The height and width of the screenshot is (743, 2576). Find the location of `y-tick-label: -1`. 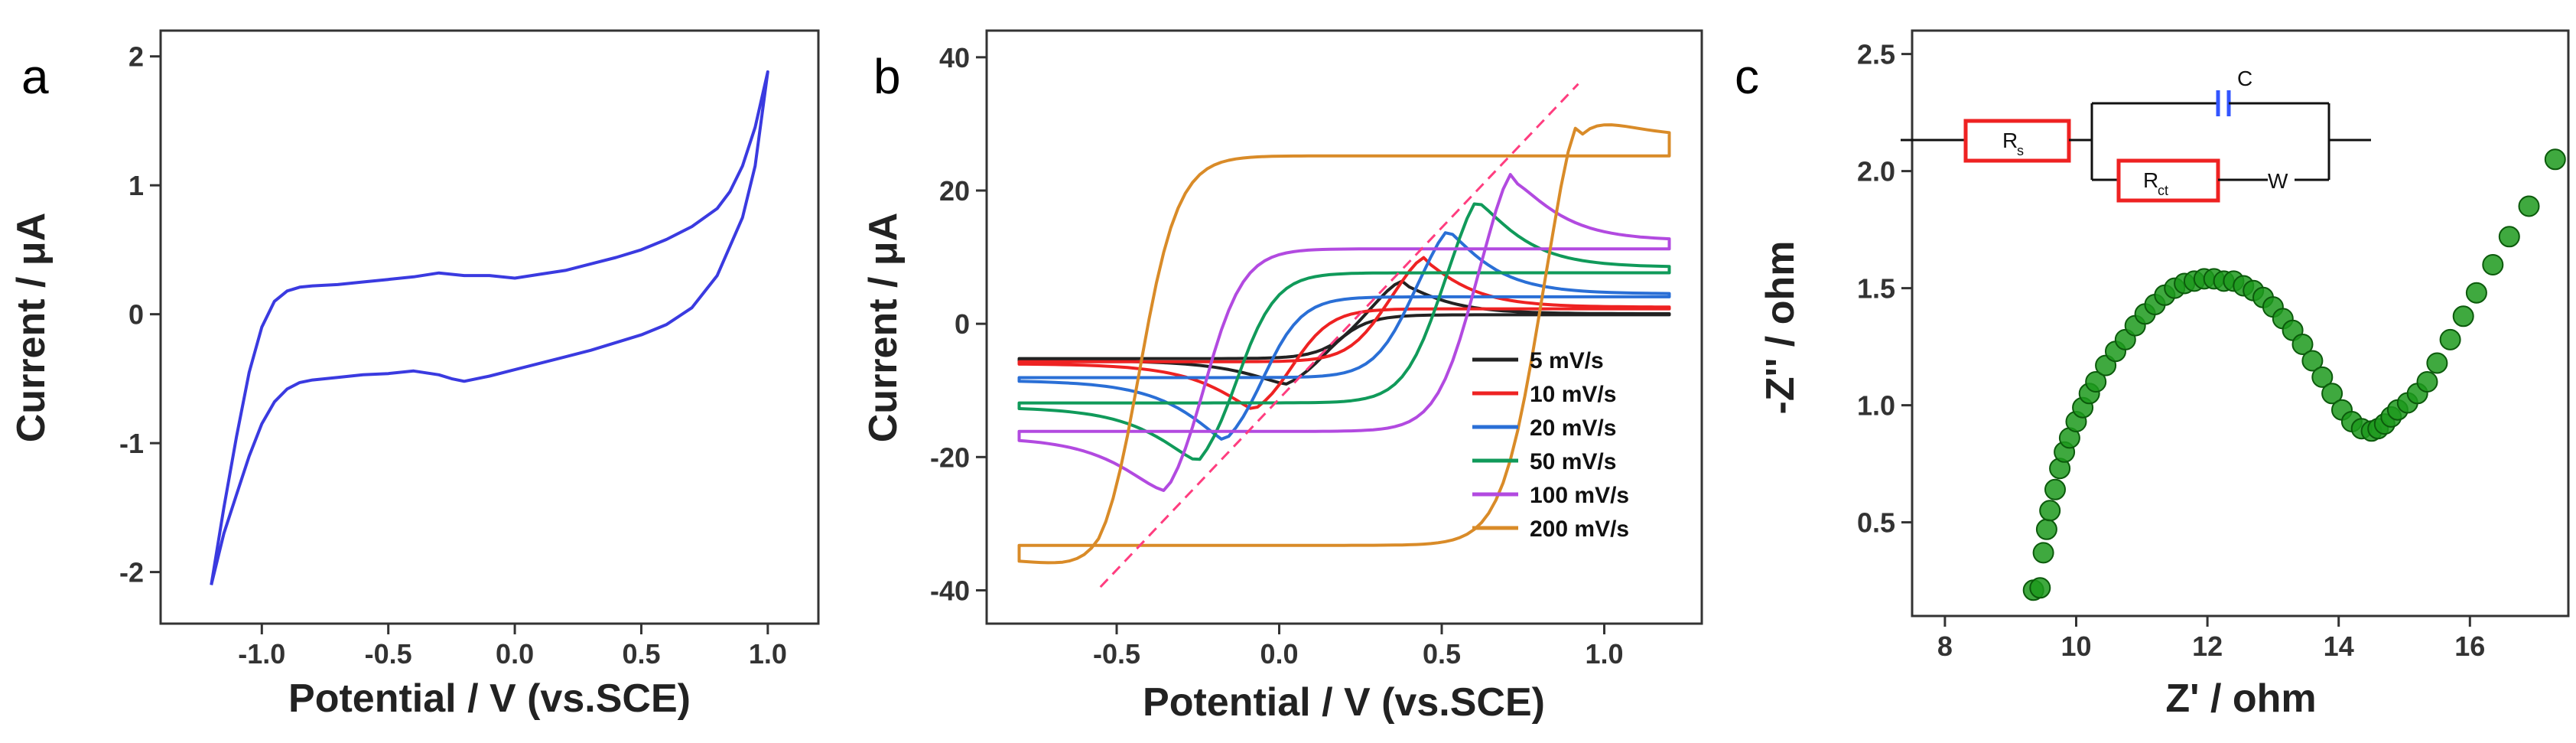

y-tick-label: -1 is located at coordinates (131, 443).